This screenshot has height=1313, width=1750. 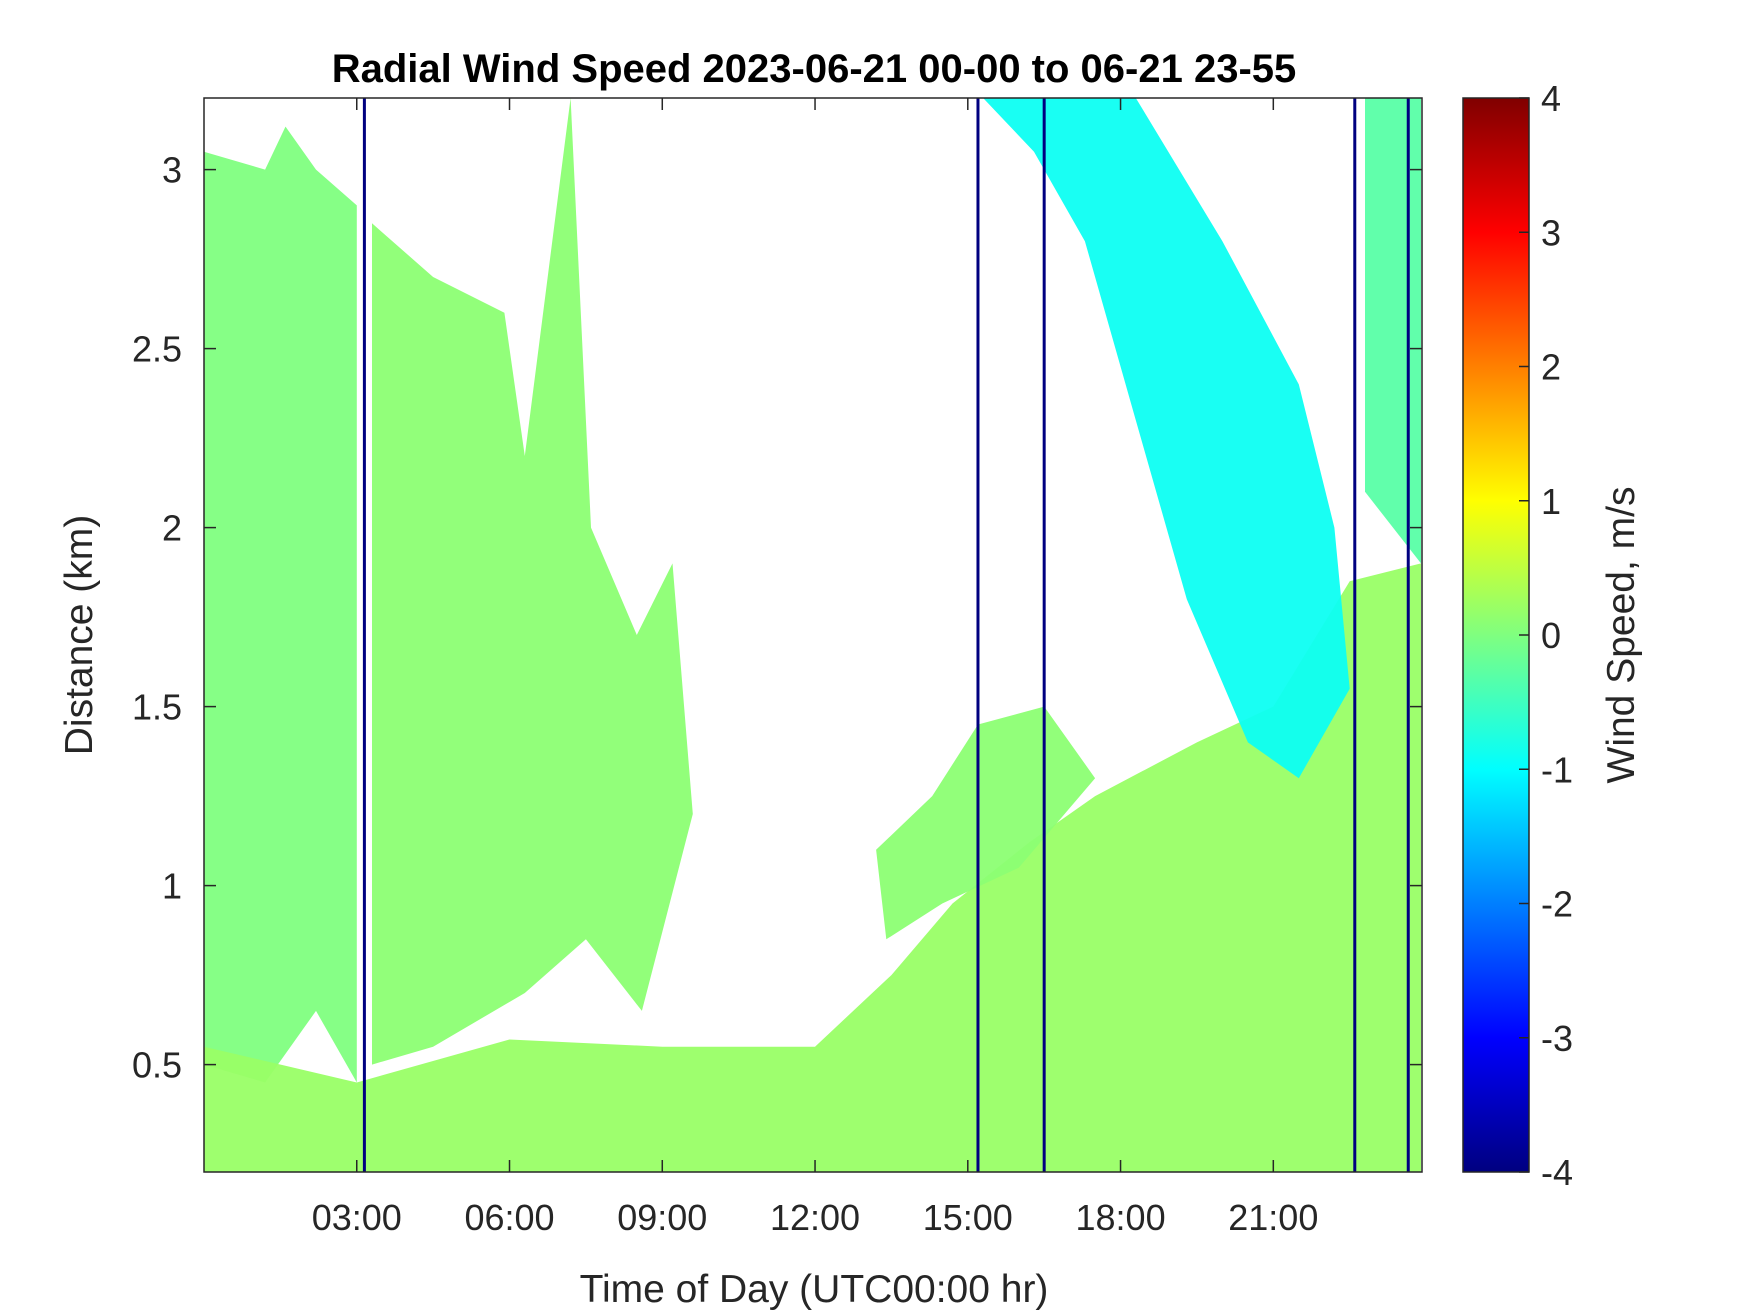 What do you see at coordinates (1551, 367) in the screenshot?
I see `colorbar-tick-label: 2` at bounding box center [1551, 367].